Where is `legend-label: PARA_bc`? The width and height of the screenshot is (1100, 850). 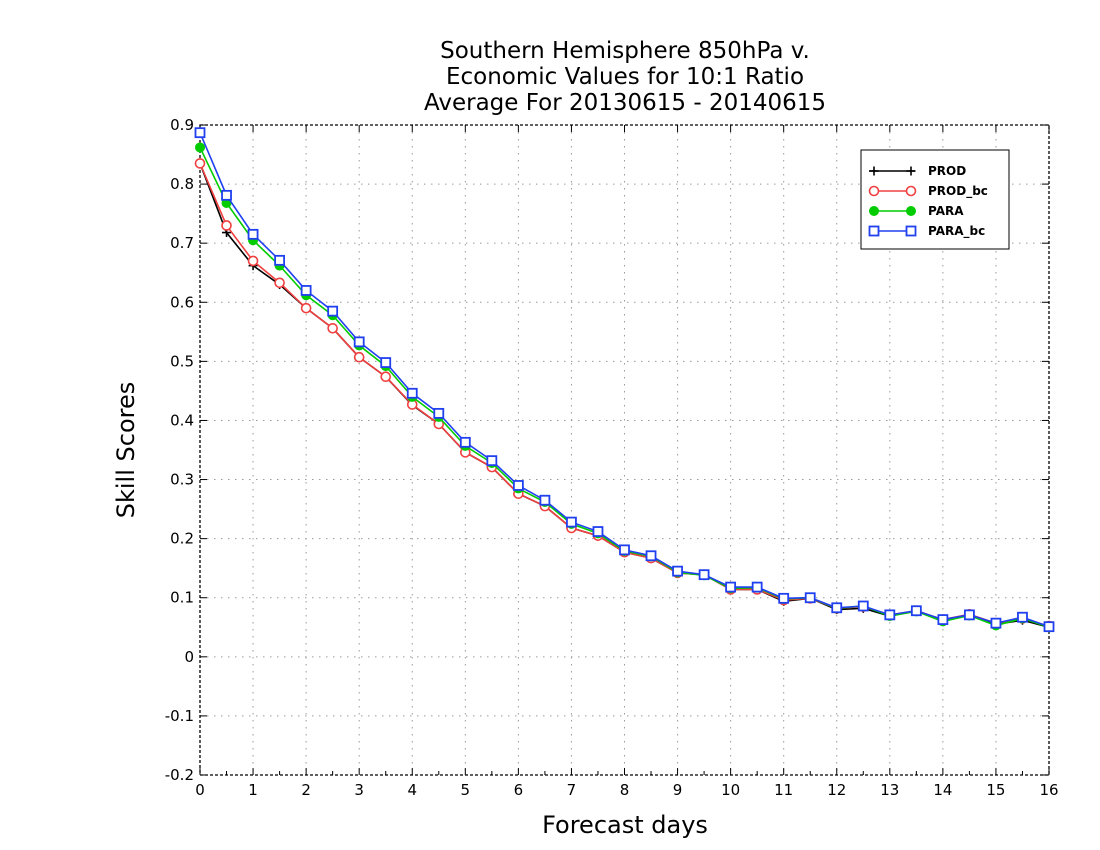 legend-label: PARA_bc is located at coordinates (956, 231).